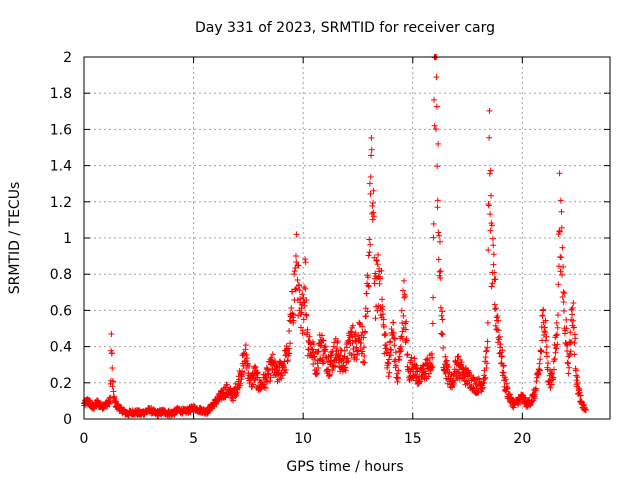 The height and width of the screenshot is (480, 640). Describe the element at coordinates (522, 439) in the screenshot. I see `x-tick-label: 20` at that location.